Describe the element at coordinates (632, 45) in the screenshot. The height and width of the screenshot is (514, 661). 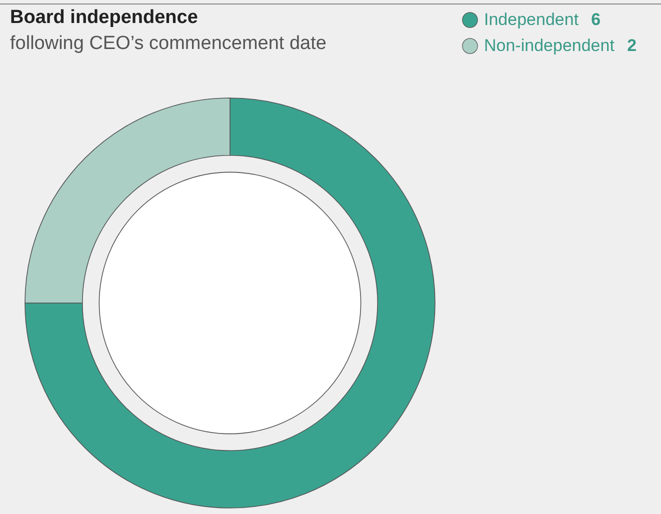
I see `data-label: 2` at that location.